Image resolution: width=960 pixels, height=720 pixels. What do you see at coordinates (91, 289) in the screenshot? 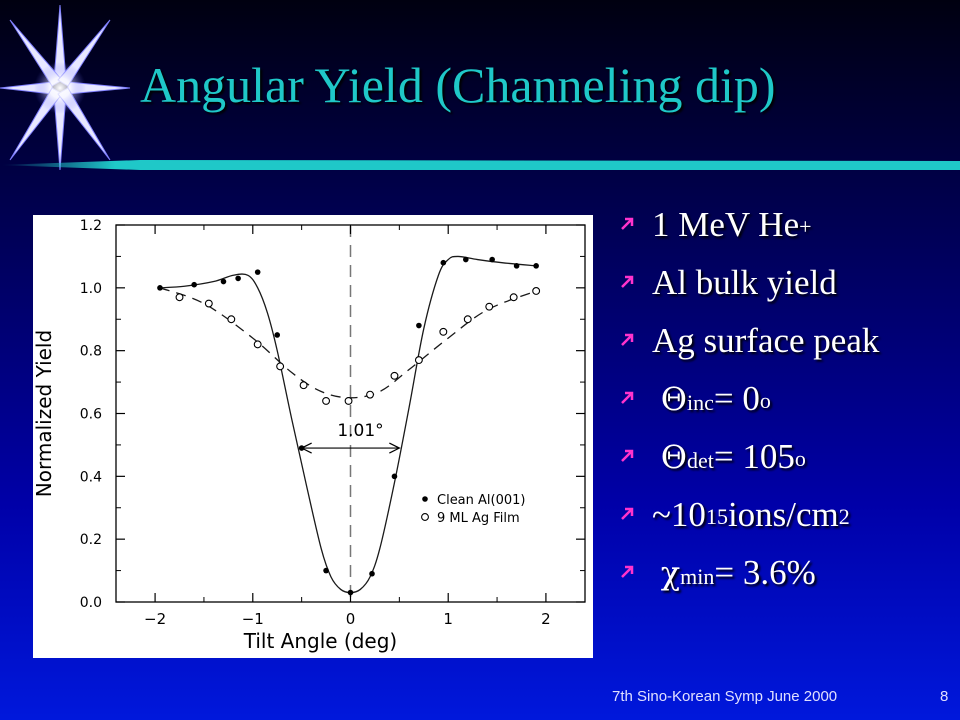
I see `y-tick-label: 1.0` at bounding box center [91, 289].